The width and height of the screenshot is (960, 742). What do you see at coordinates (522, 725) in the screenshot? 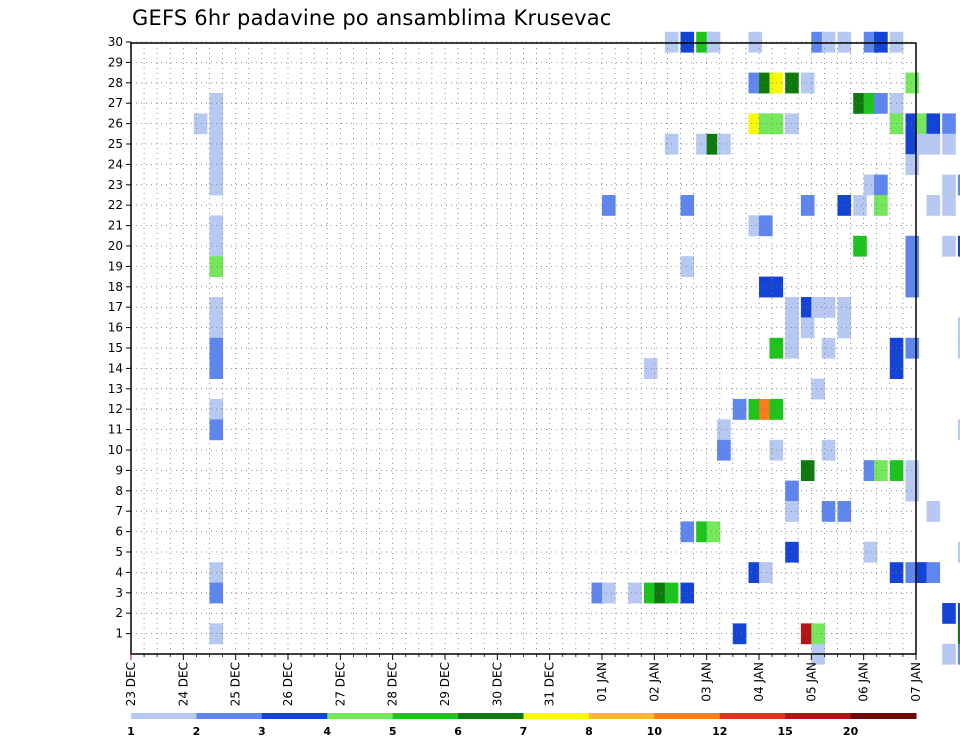
I see `colorbar: 1 2 3 4 5 6 7 8 10 12 15 20` at bounding box center [522, 725].